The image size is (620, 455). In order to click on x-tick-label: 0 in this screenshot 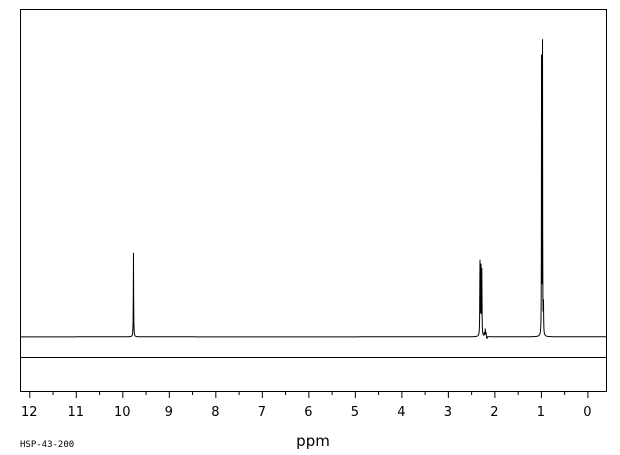, I will do `click(587, 412)`.